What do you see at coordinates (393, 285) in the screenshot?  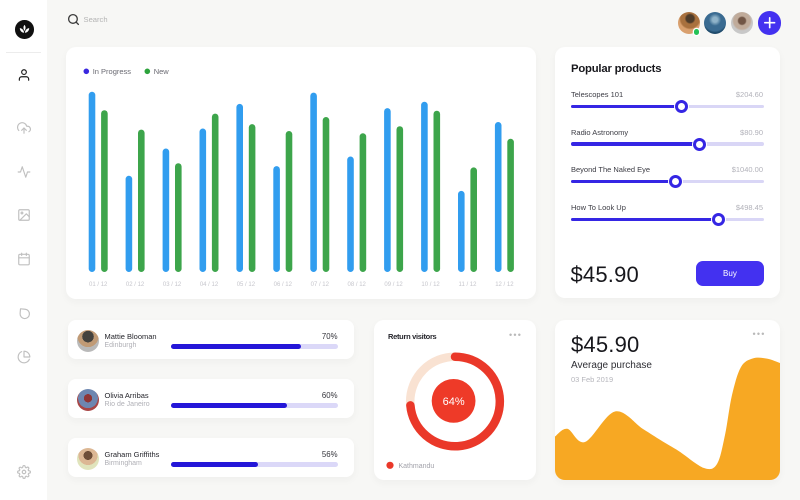 I see `svg-text: 09 / 12` at bounding box center [393, 285].